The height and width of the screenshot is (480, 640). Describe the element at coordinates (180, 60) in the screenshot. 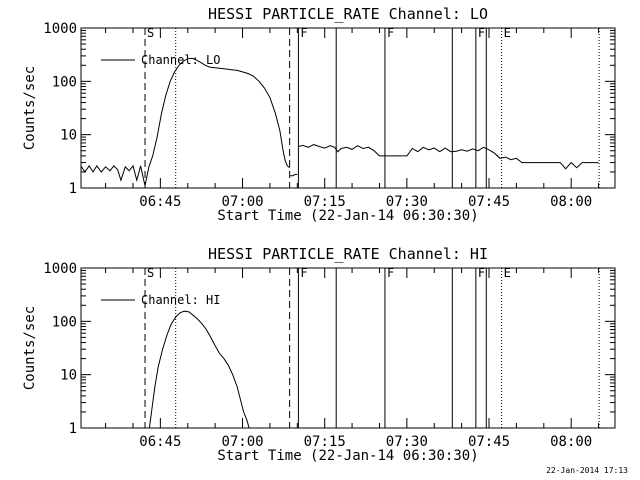

I see `legend-entry: Channel: LO` at that location.